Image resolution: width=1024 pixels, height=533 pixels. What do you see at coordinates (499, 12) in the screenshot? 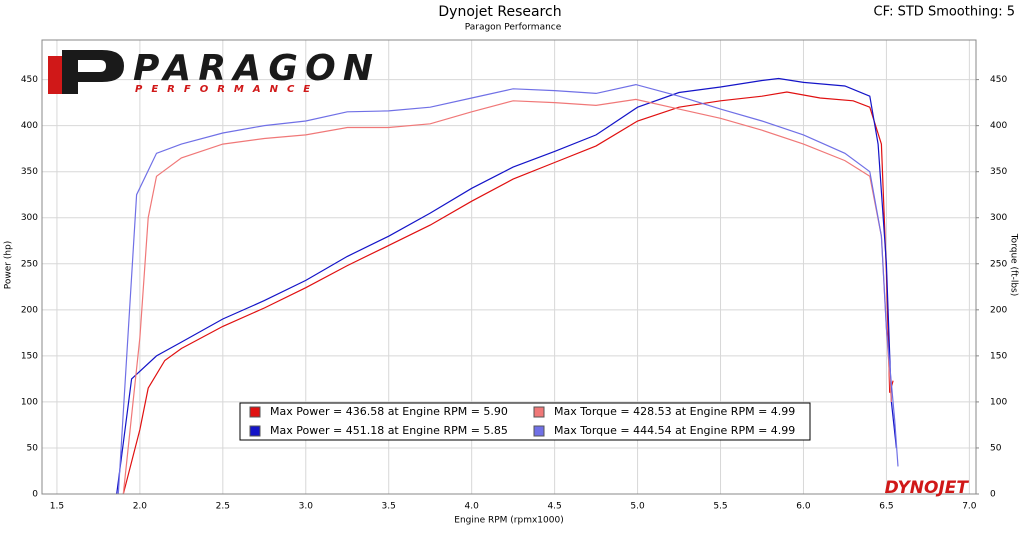
I see `chart-title: Dynojet Research` at bounding box center [499, 12].